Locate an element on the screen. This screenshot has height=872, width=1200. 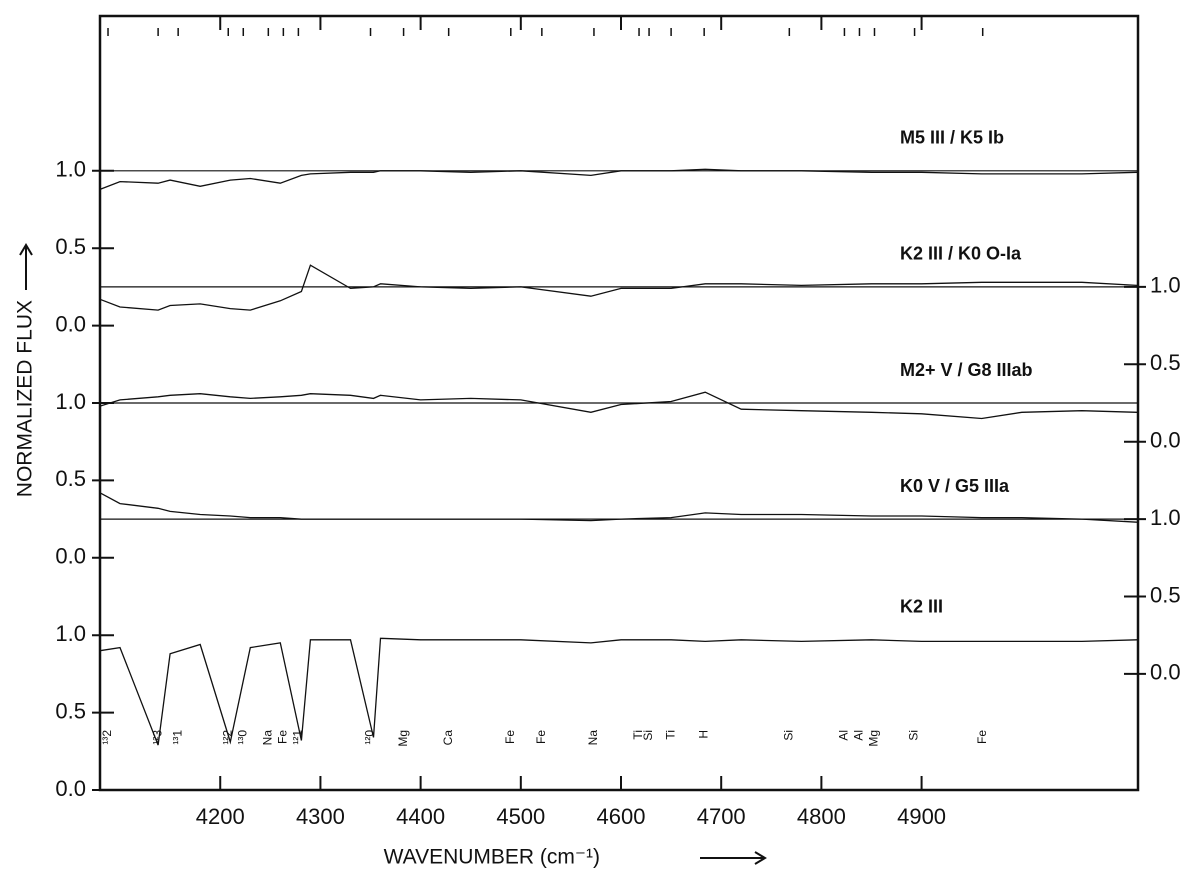
series-label: M2+ V / G8 IIIab is located at coordinates (966, 370).